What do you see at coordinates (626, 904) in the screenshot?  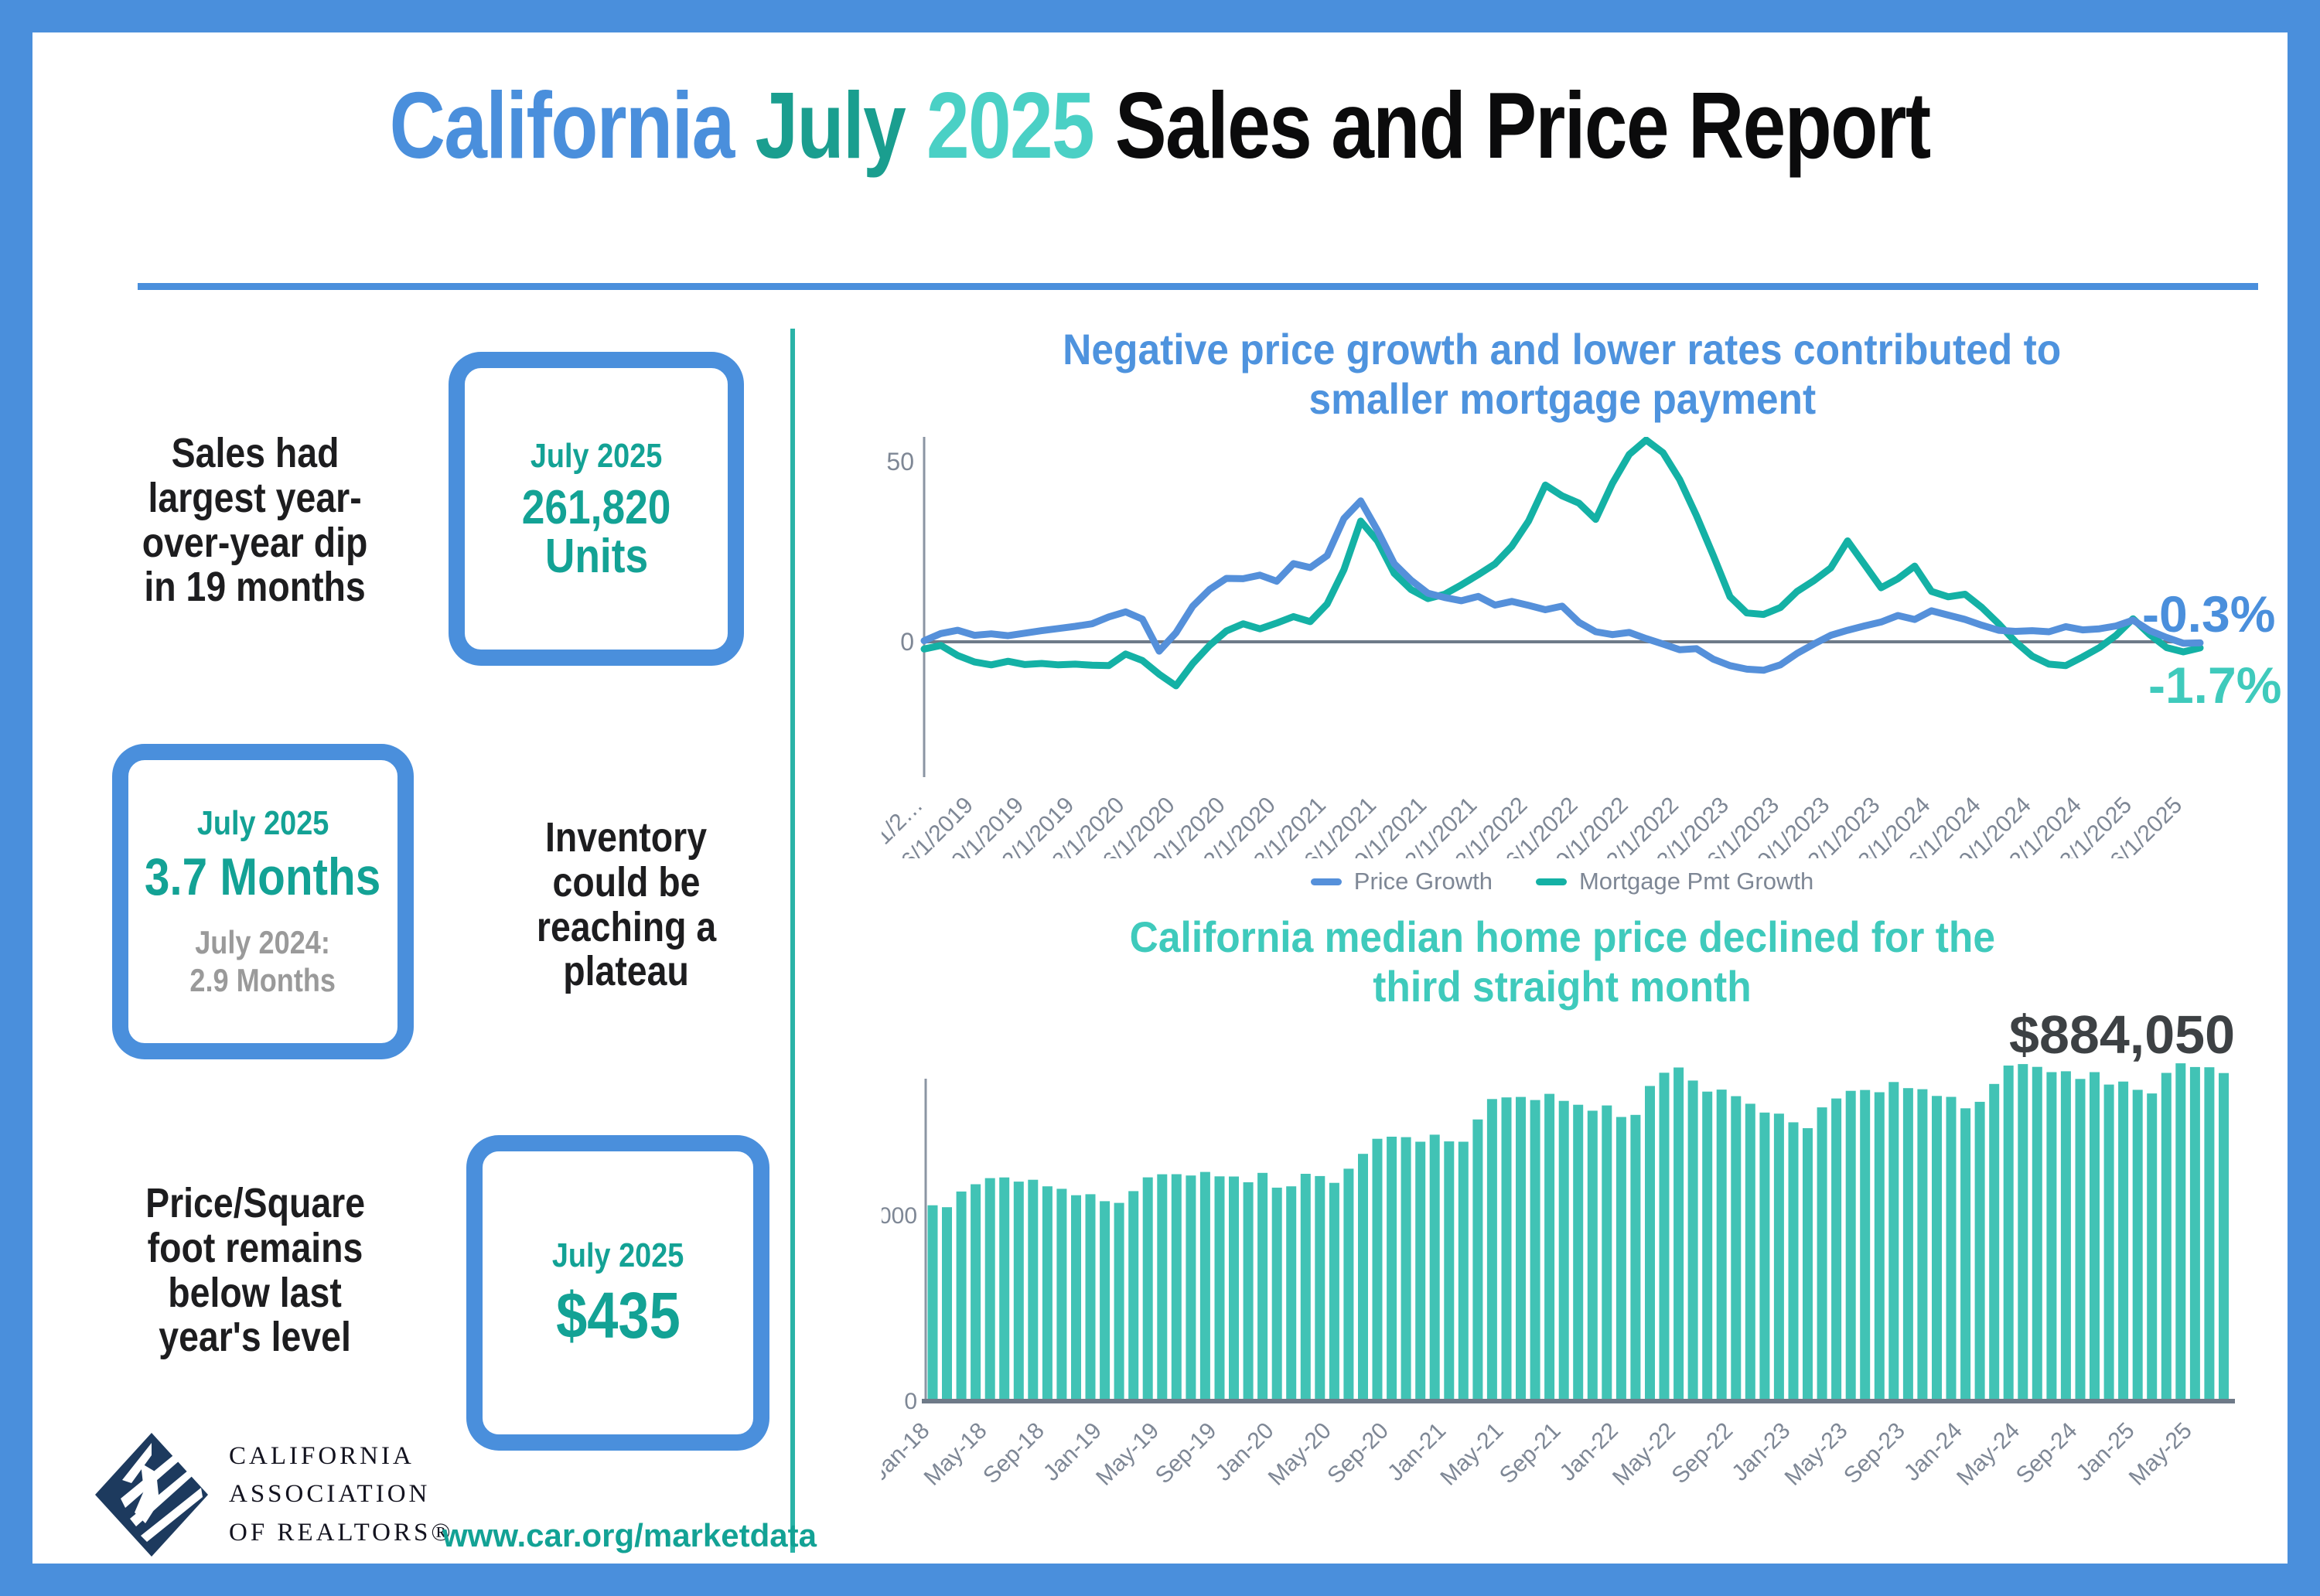 I see `stat-headline-inventory: Inventory could be reaching a plateau` at bounding box center [626, 904].